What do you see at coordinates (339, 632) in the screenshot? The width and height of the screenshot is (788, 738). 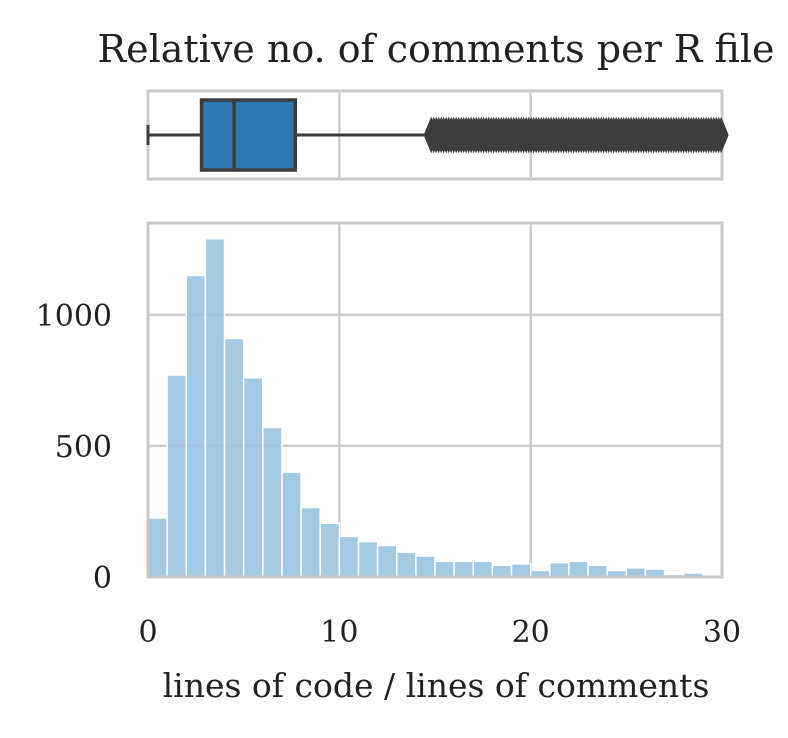 I see `x-tick-label: 10` at bounding box center [339, 632].